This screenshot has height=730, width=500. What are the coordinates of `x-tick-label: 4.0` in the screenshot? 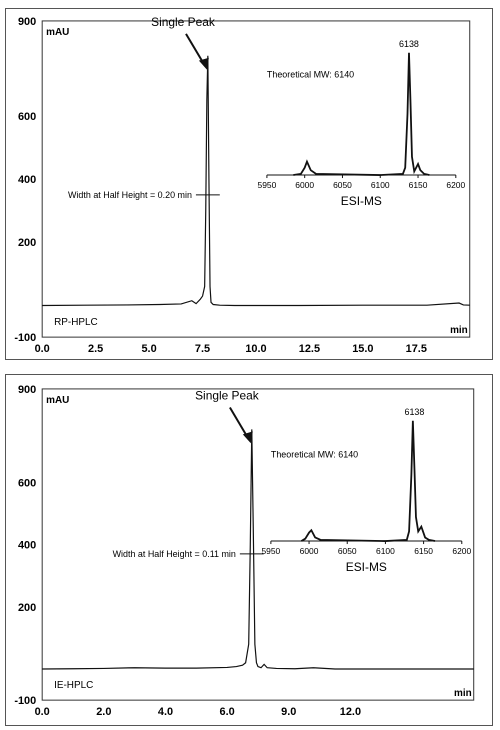 It's located at (165, 712).